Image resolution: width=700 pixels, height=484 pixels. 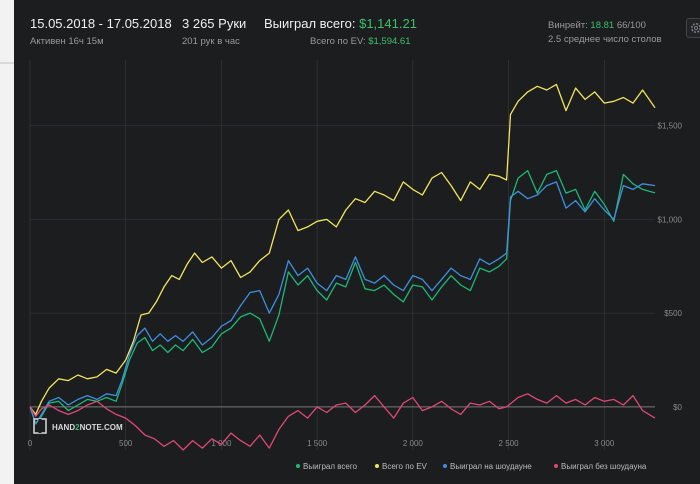 What do you see at coordinates (87, 427) in the screenshot?
I see `logo-text: HAND2NOTE.COM` at bounding box center [87, 427].